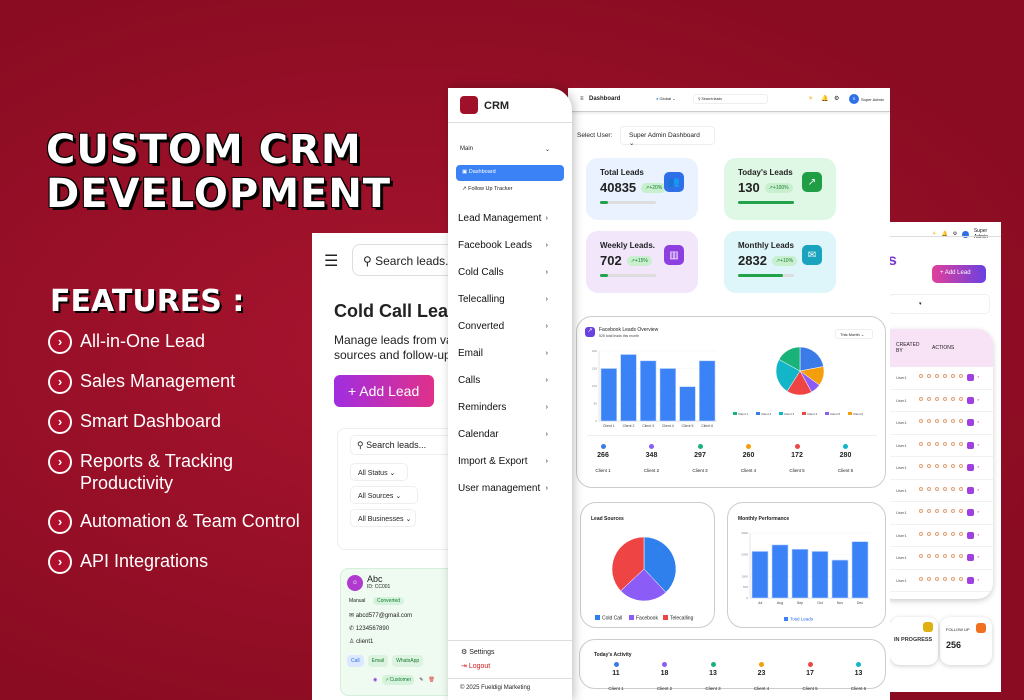 The height and width of the screenshot is (700, 1024). I want to click on sidebar-item-reminders: Reminders ›, so click(504, 407).